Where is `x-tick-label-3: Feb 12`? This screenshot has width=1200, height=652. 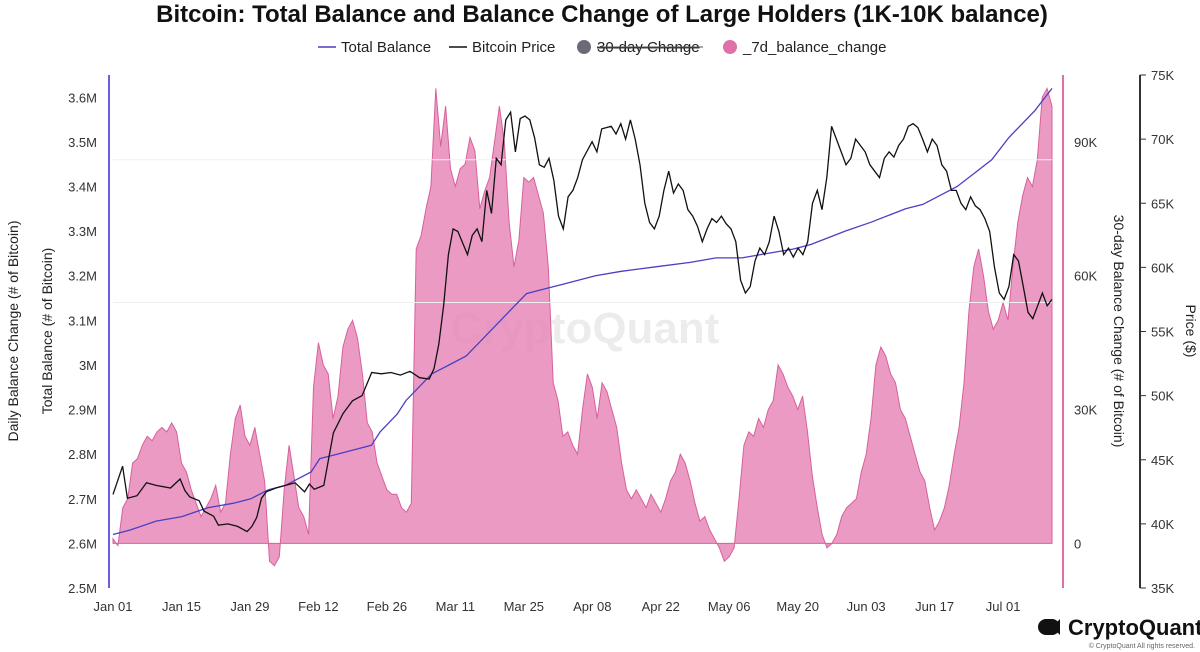 x-tick-label-3: Feb 12 is located at coordinates (318, 606).